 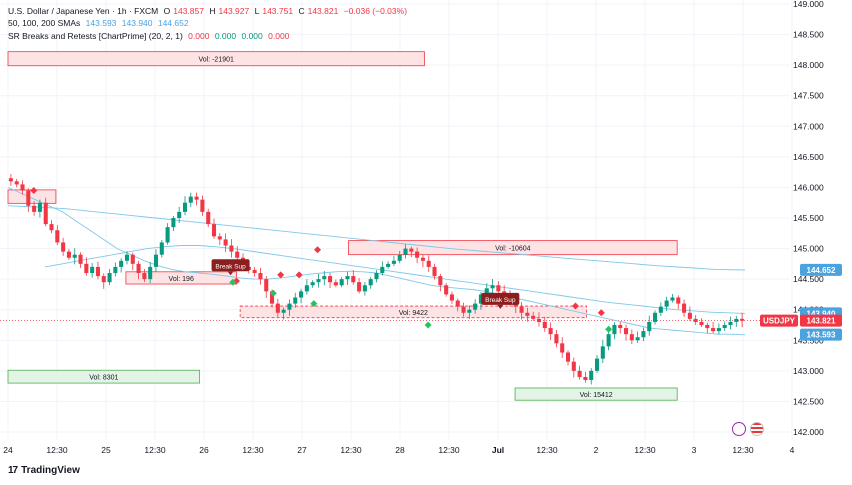 What do you see at coordinates (252, 36) in the screenshot?
I see `sr-value-3: 0.000` at bounding box center [252, 36].